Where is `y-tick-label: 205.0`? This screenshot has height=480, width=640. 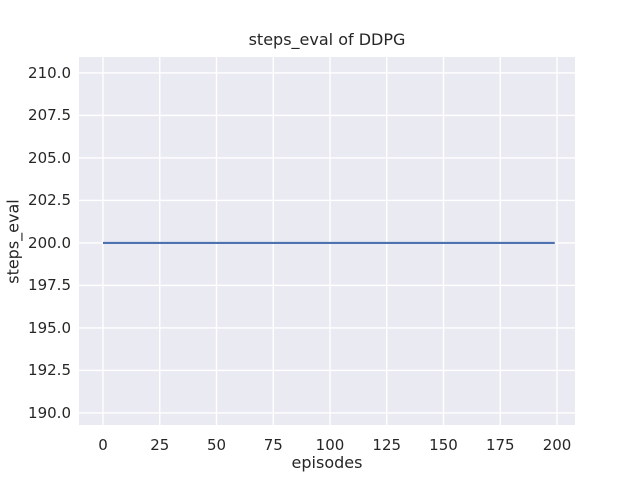 y-tick-label: 205.0 is located at coordinates (49, 157).